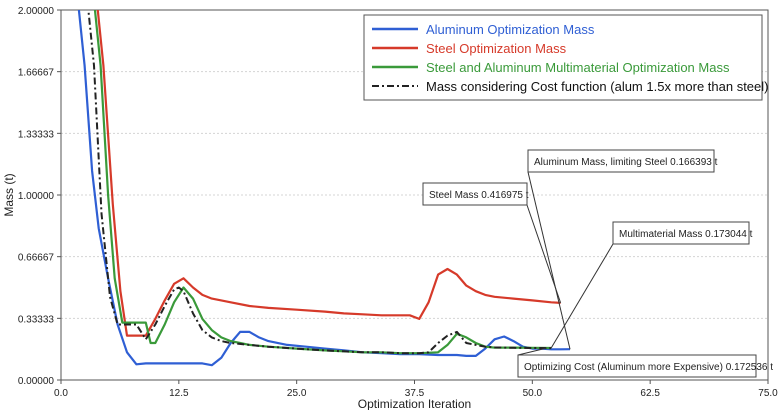 The height and width of the screenshot is (415, 779). What do you see at coordinates (36, 134) in the screenshot?
I see `y-tick-label: 1.33333` at bounding box center [36, 134].